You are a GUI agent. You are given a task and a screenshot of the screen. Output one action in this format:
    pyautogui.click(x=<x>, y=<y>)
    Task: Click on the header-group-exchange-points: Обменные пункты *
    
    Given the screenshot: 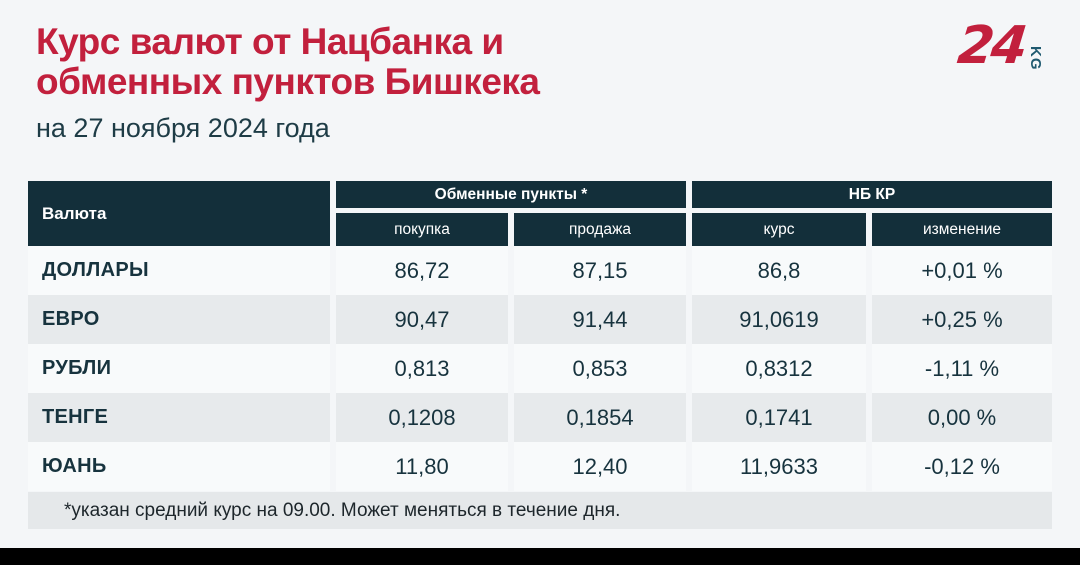 What is the action you would take?
    pyautogui.click(x=511, y=194)
    